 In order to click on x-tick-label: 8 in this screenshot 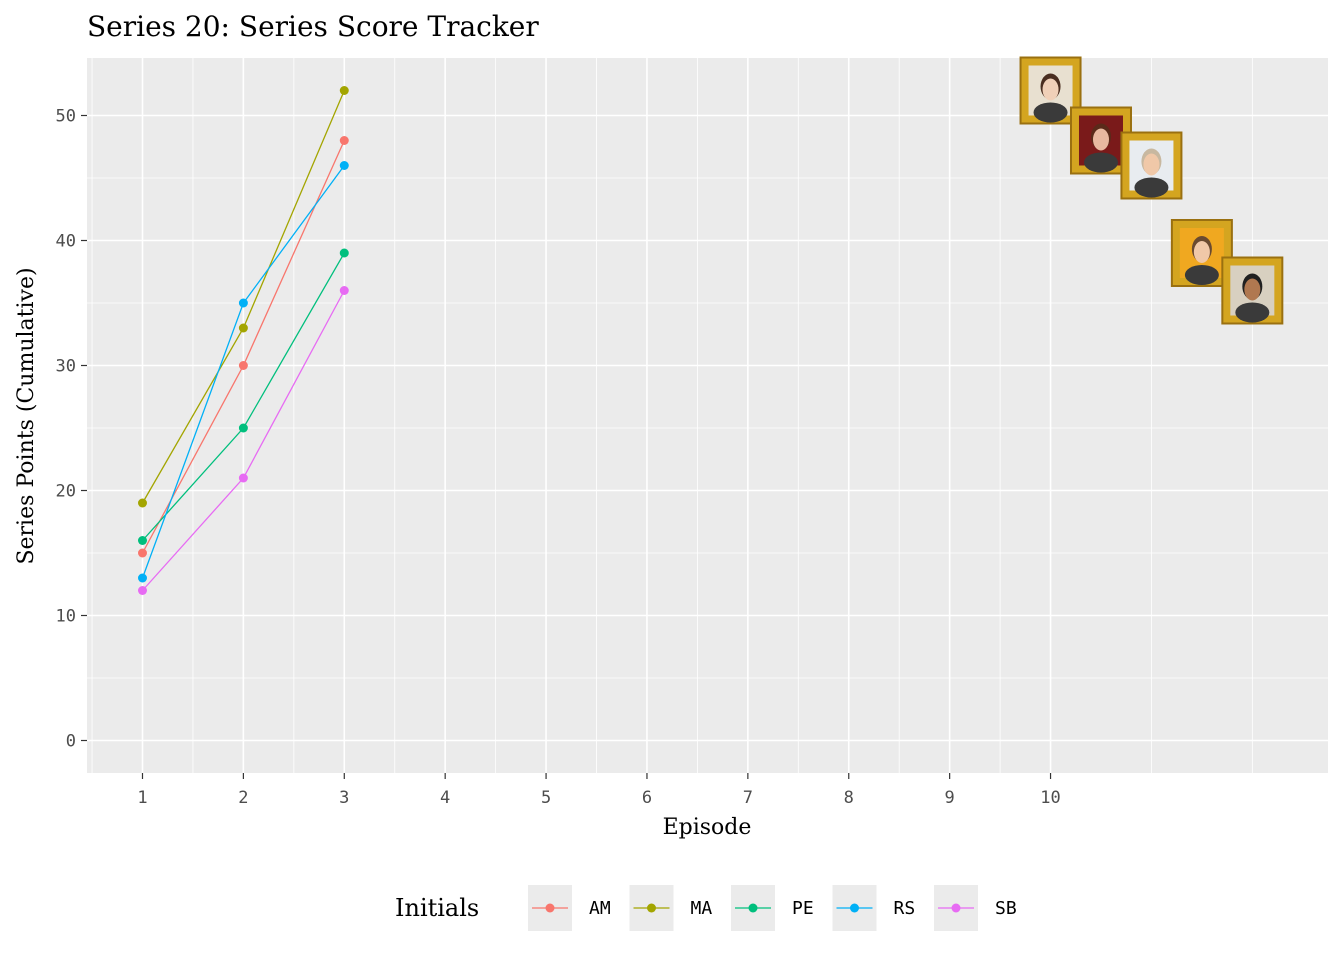, I will do `click(849, 798)`.